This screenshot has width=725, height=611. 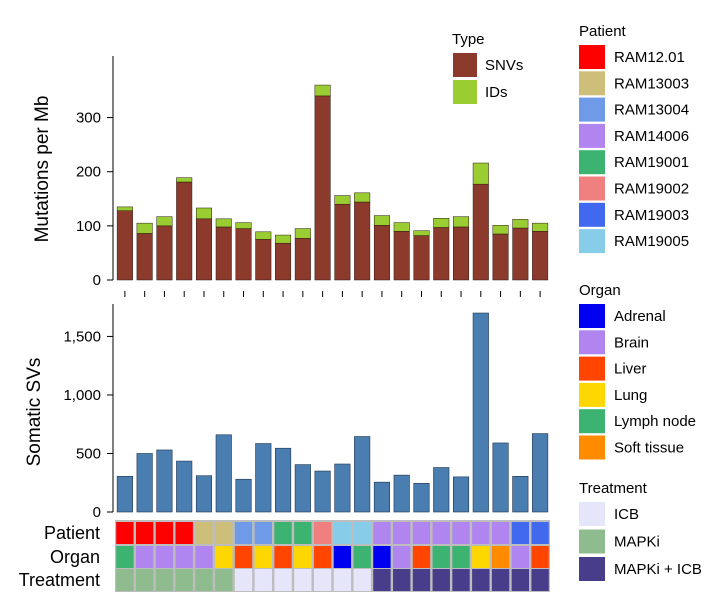 What do you see at coordinates (640, 530) in the screenshot?
I see `treatment-legend: Treatment ICB MAPKi MAPKi + ICB` at bounding box center [640, 530].